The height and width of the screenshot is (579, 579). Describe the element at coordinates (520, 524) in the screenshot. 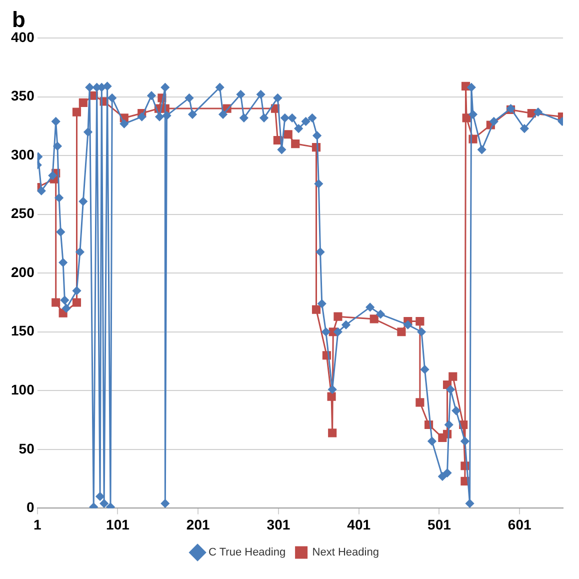

I see `x-tick-label: 601` at that location.